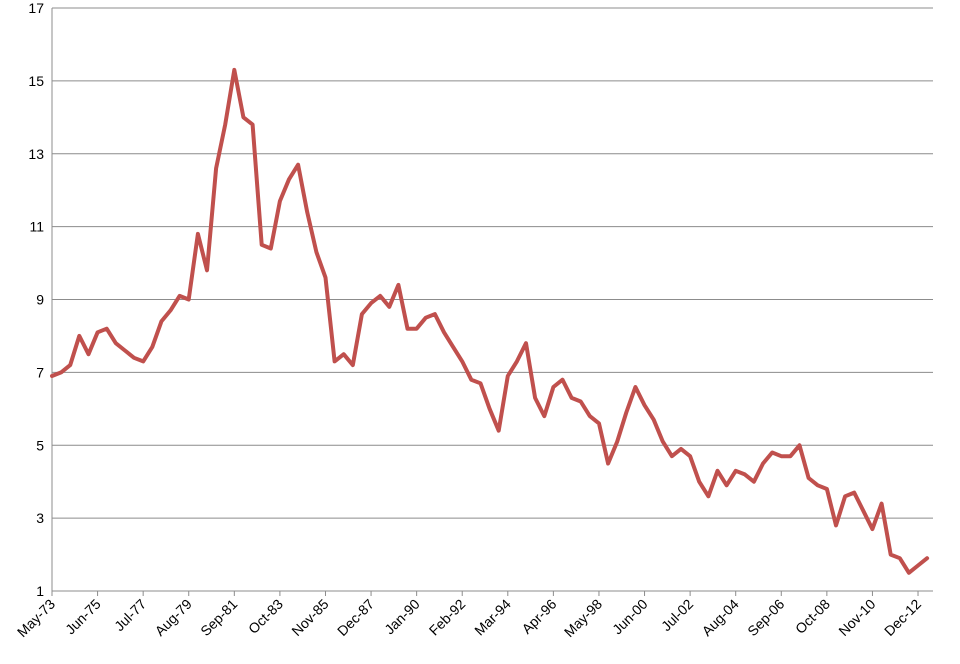  What do you see at coordinates (173, 617) in the screenshot?
I see `x-tick-label: Aug-79` at bounding box center [173, 617].